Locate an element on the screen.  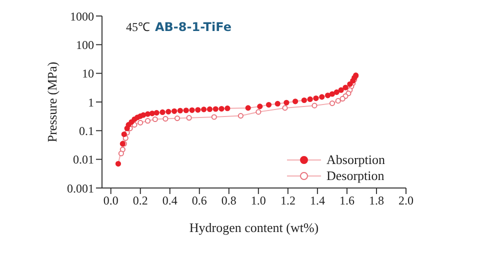
annotation: AB-8-1-TiFe is located at coordinates (193, 27).